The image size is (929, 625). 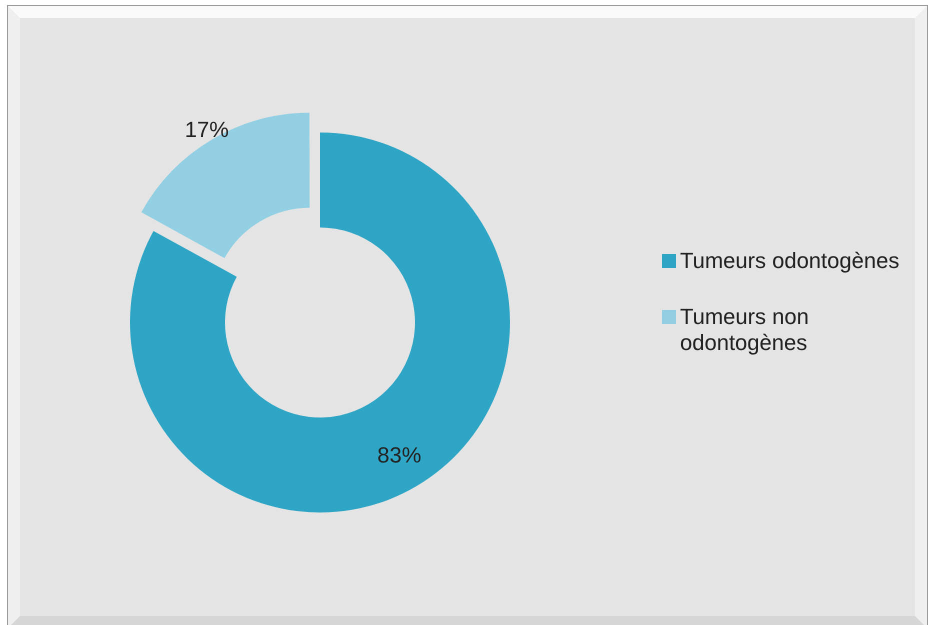 I want to click on data-label: 83%, so click(x=399, y=455).